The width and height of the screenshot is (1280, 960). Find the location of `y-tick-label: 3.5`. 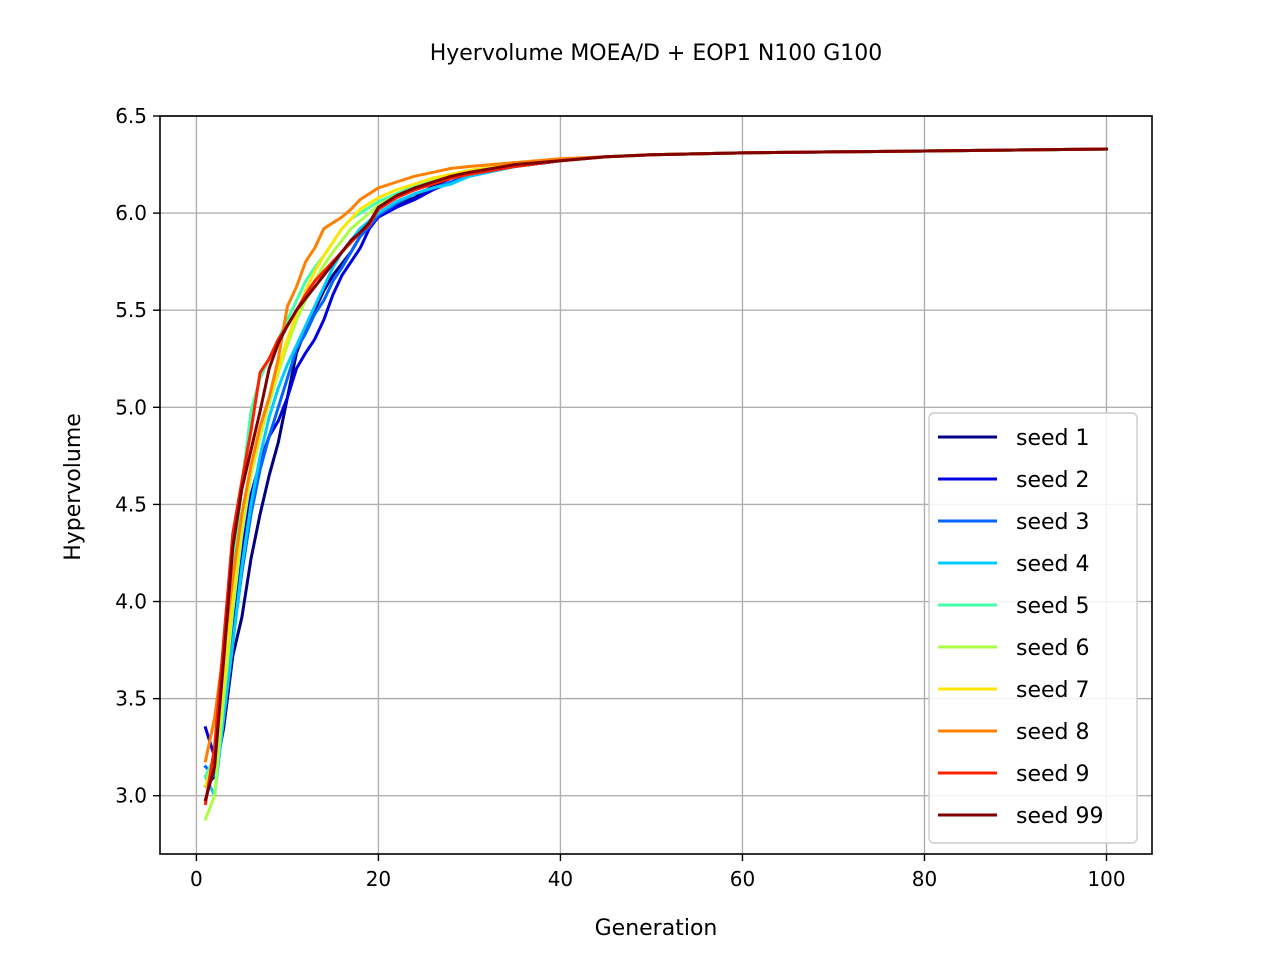

y-tick-label: 3.5 is located at coordinates (131, 699).